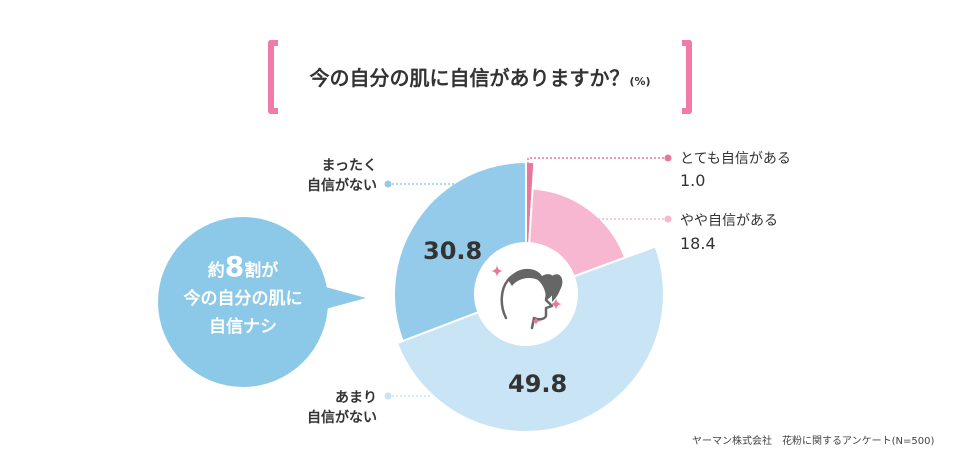  What do you see at coordinates (342, 408) in the screenshot?
I see `label-not-very: あまり 自信がない` at bounding box center [342, 408].